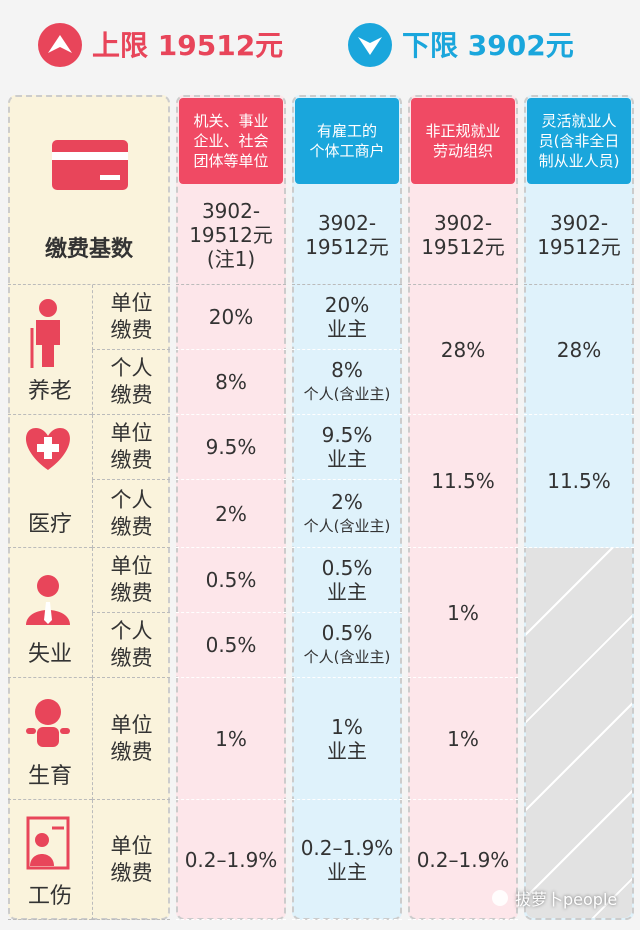  What do you see at coordinates (89, 235) in the screenshot?
I see `base-label: 缴费基数` at bounding box center [89, 235].